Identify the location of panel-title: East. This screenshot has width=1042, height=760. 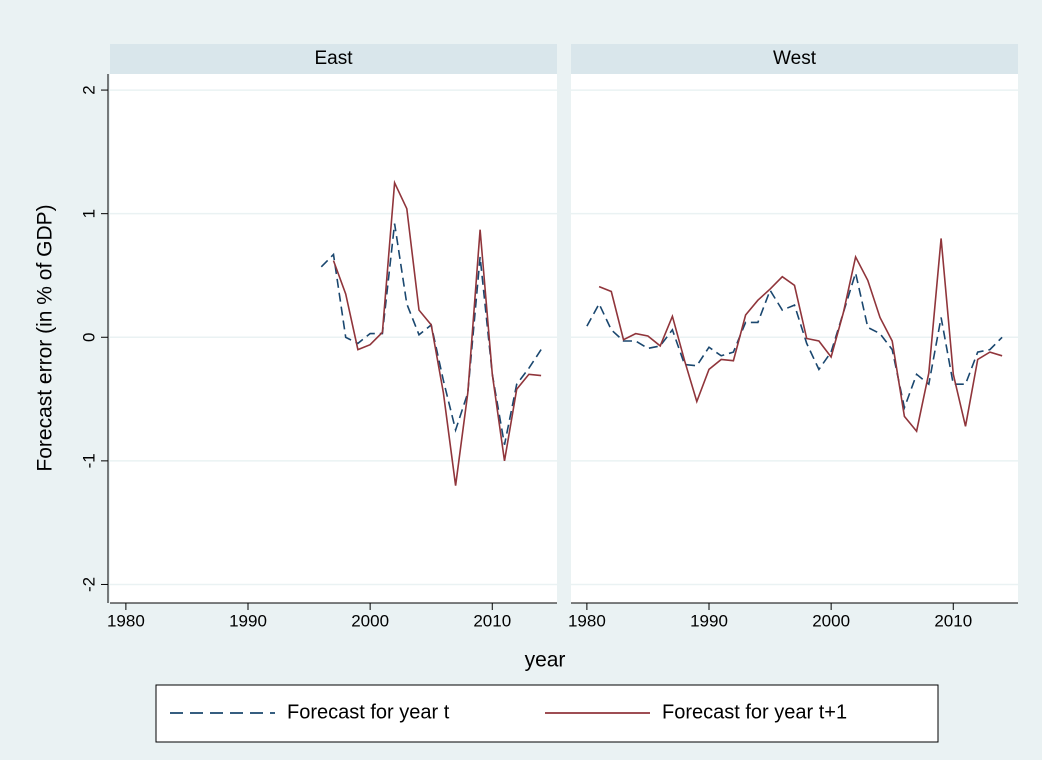
(333, 58).